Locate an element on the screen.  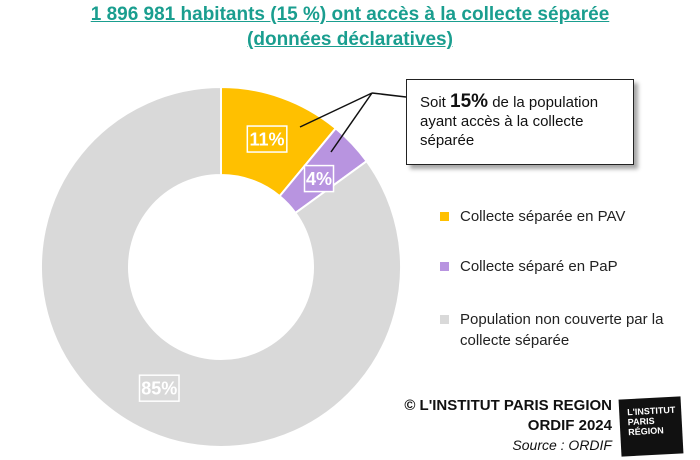
callout-pointer-link is located at coordinates (389, 95).